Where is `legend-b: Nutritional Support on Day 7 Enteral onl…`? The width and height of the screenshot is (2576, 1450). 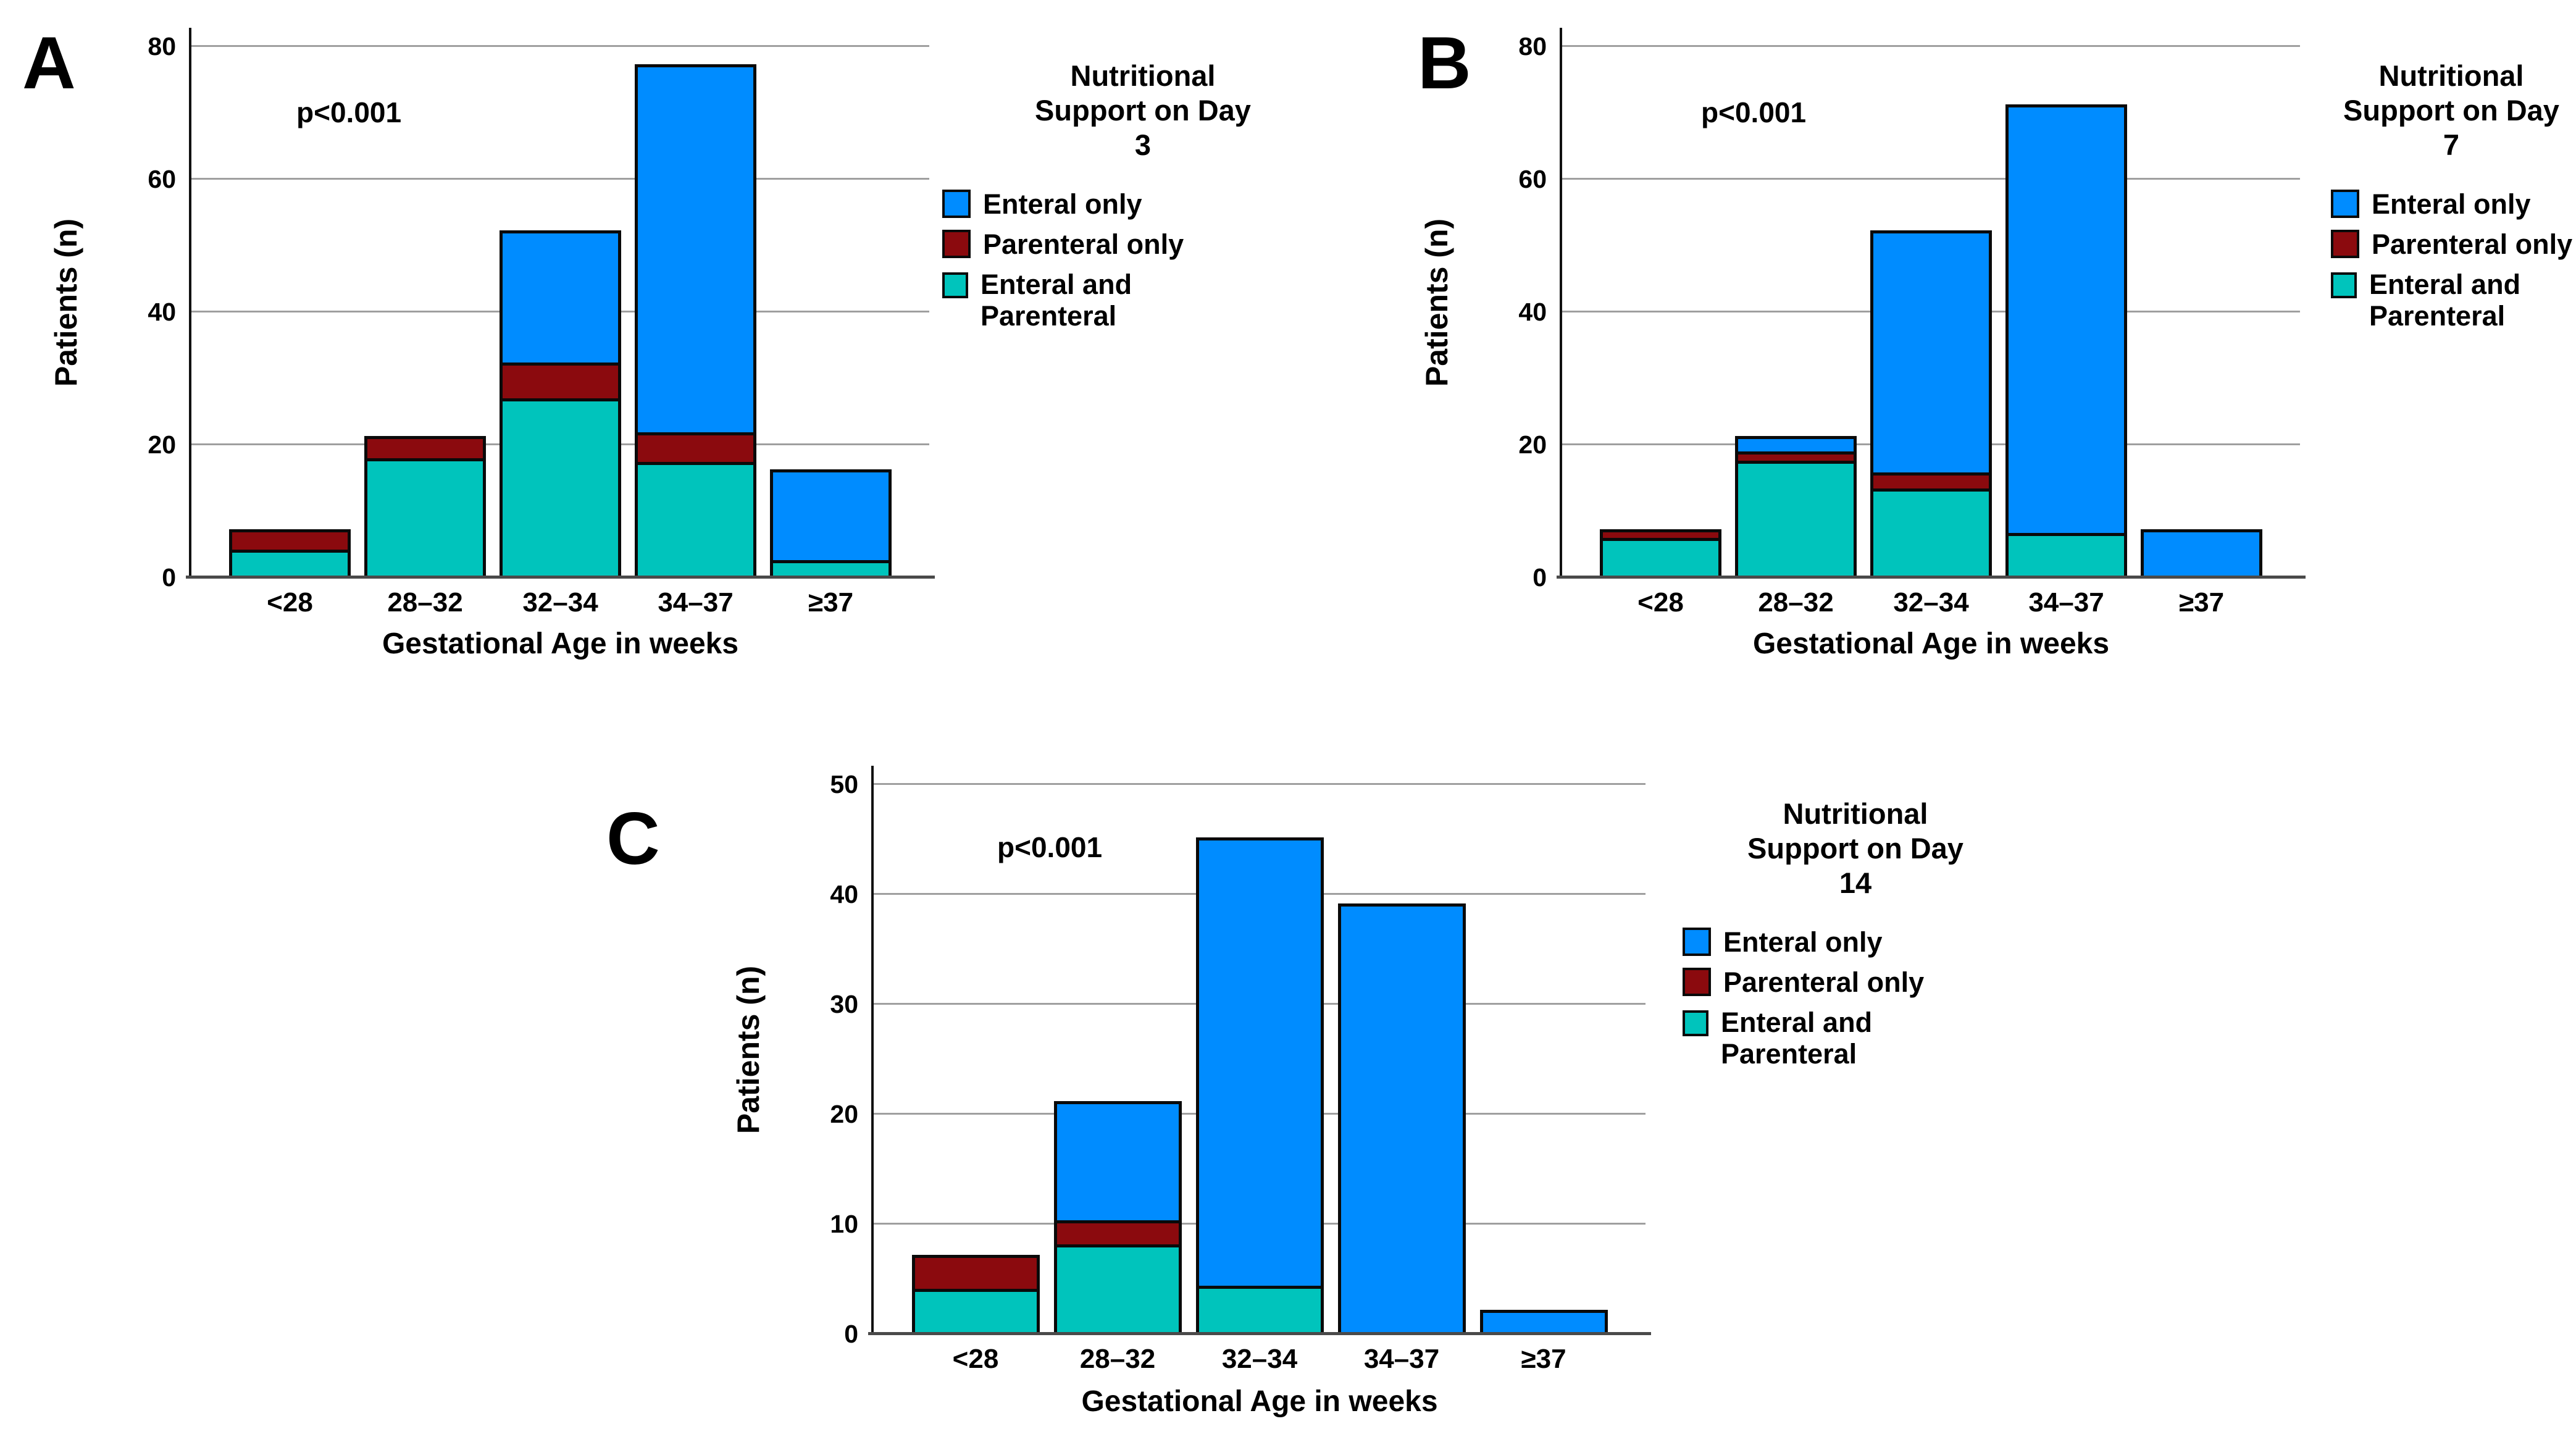
legend-b: Nutritional Support on Day 7 Enteral onl… is located at coordinates (2451, 200).